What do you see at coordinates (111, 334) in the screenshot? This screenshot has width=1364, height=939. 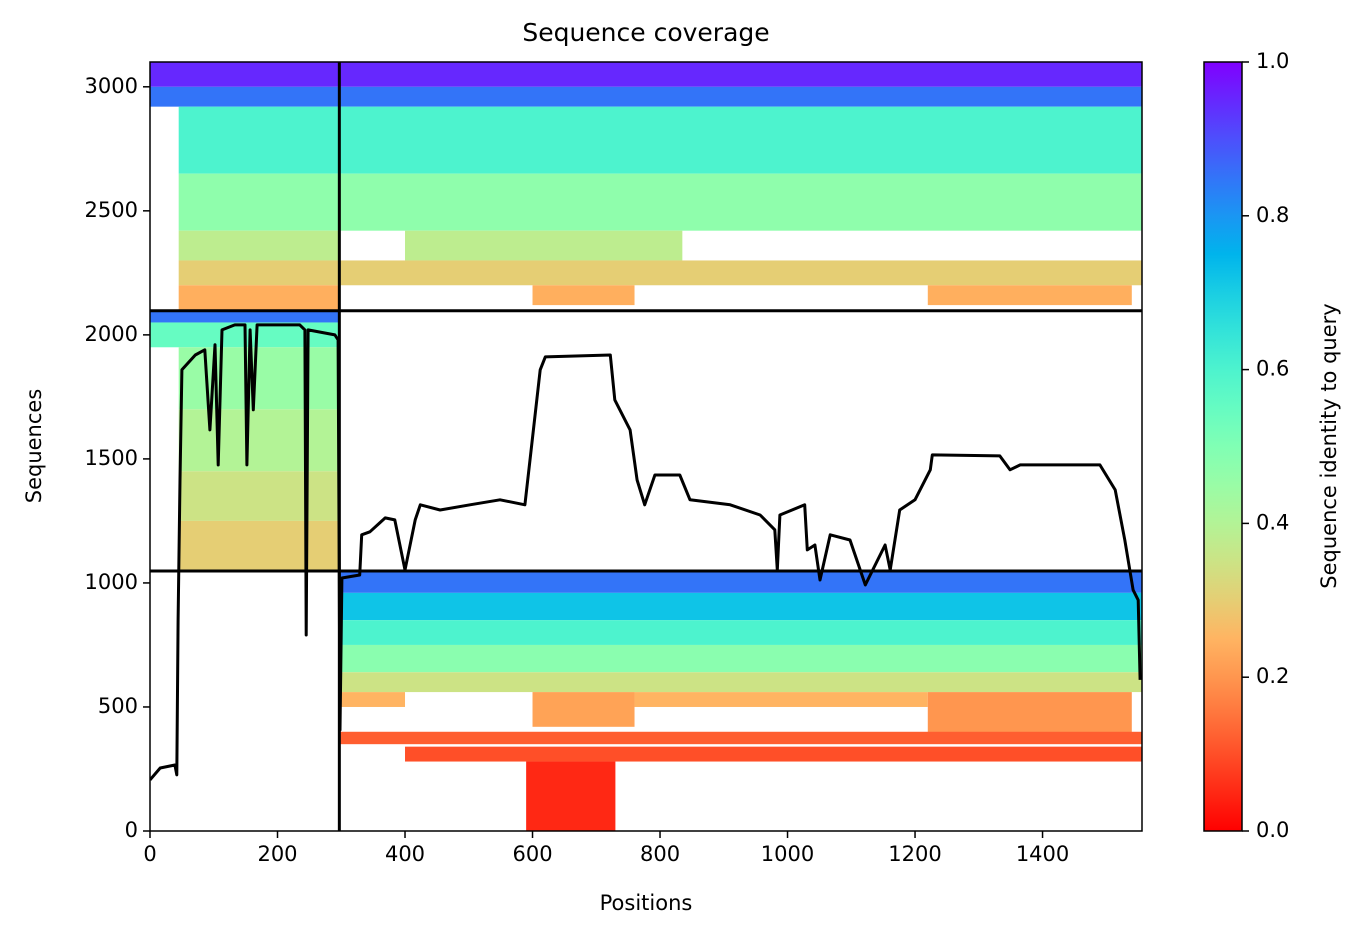 I see `y-tick-label: 2000` at bounding box center [111, 334].